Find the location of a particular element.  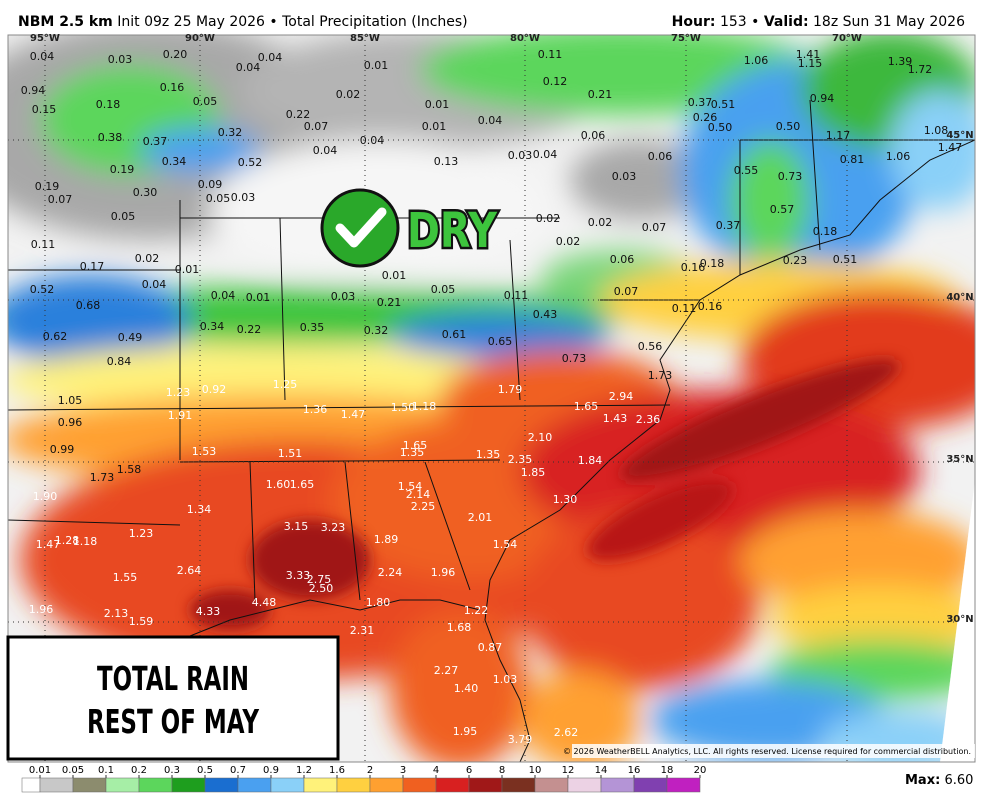

point-value: 0.22 is located at coordinates (298, 114).